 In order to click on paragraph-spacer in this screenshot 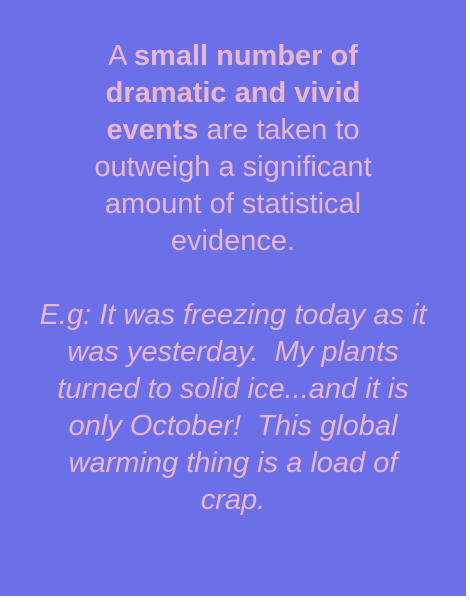, I will do `click(233, 278)`.